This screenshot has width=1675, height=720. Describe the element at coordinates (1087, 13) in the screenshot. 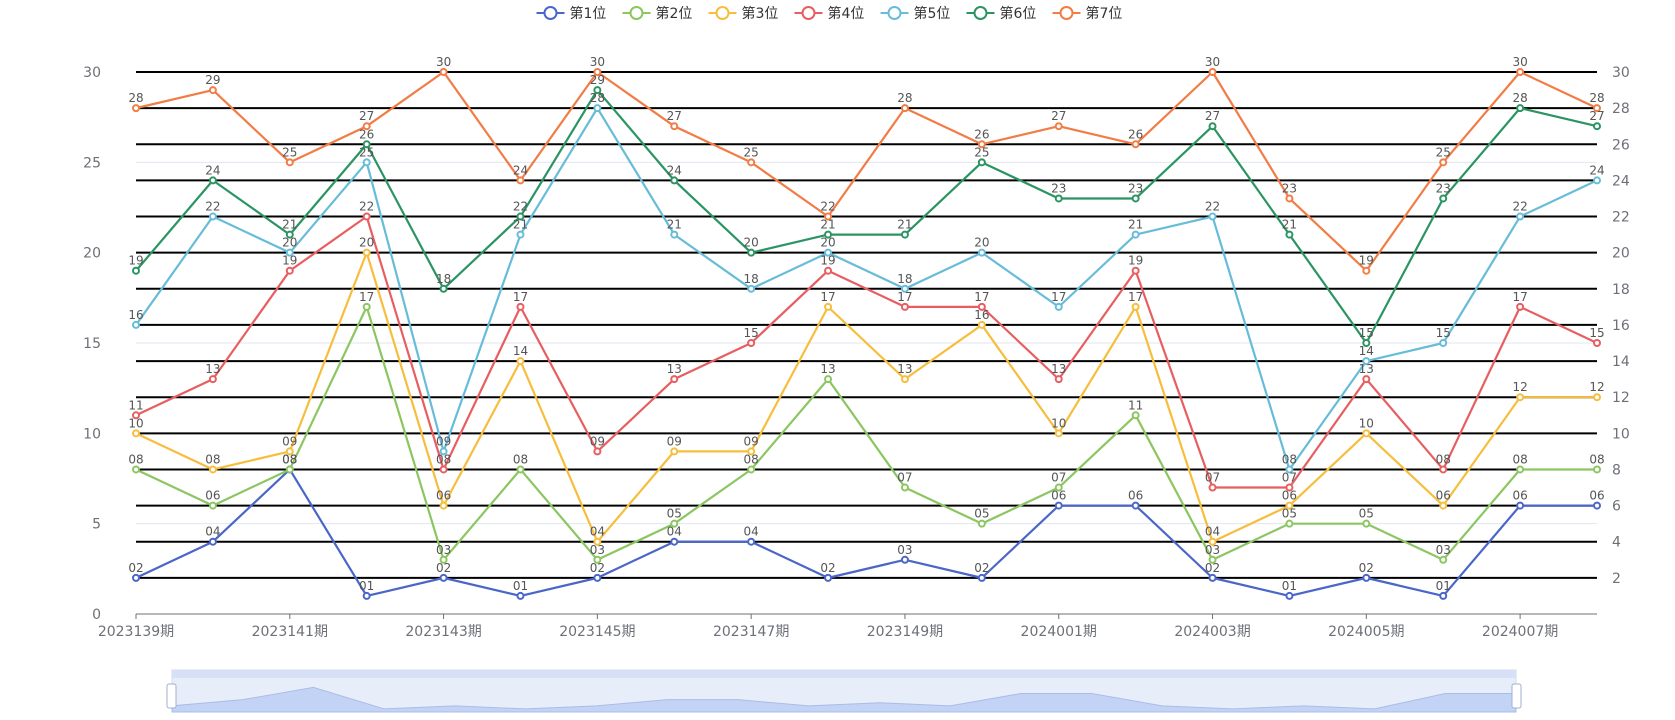

I see `legend-item: 第7位` at that location.